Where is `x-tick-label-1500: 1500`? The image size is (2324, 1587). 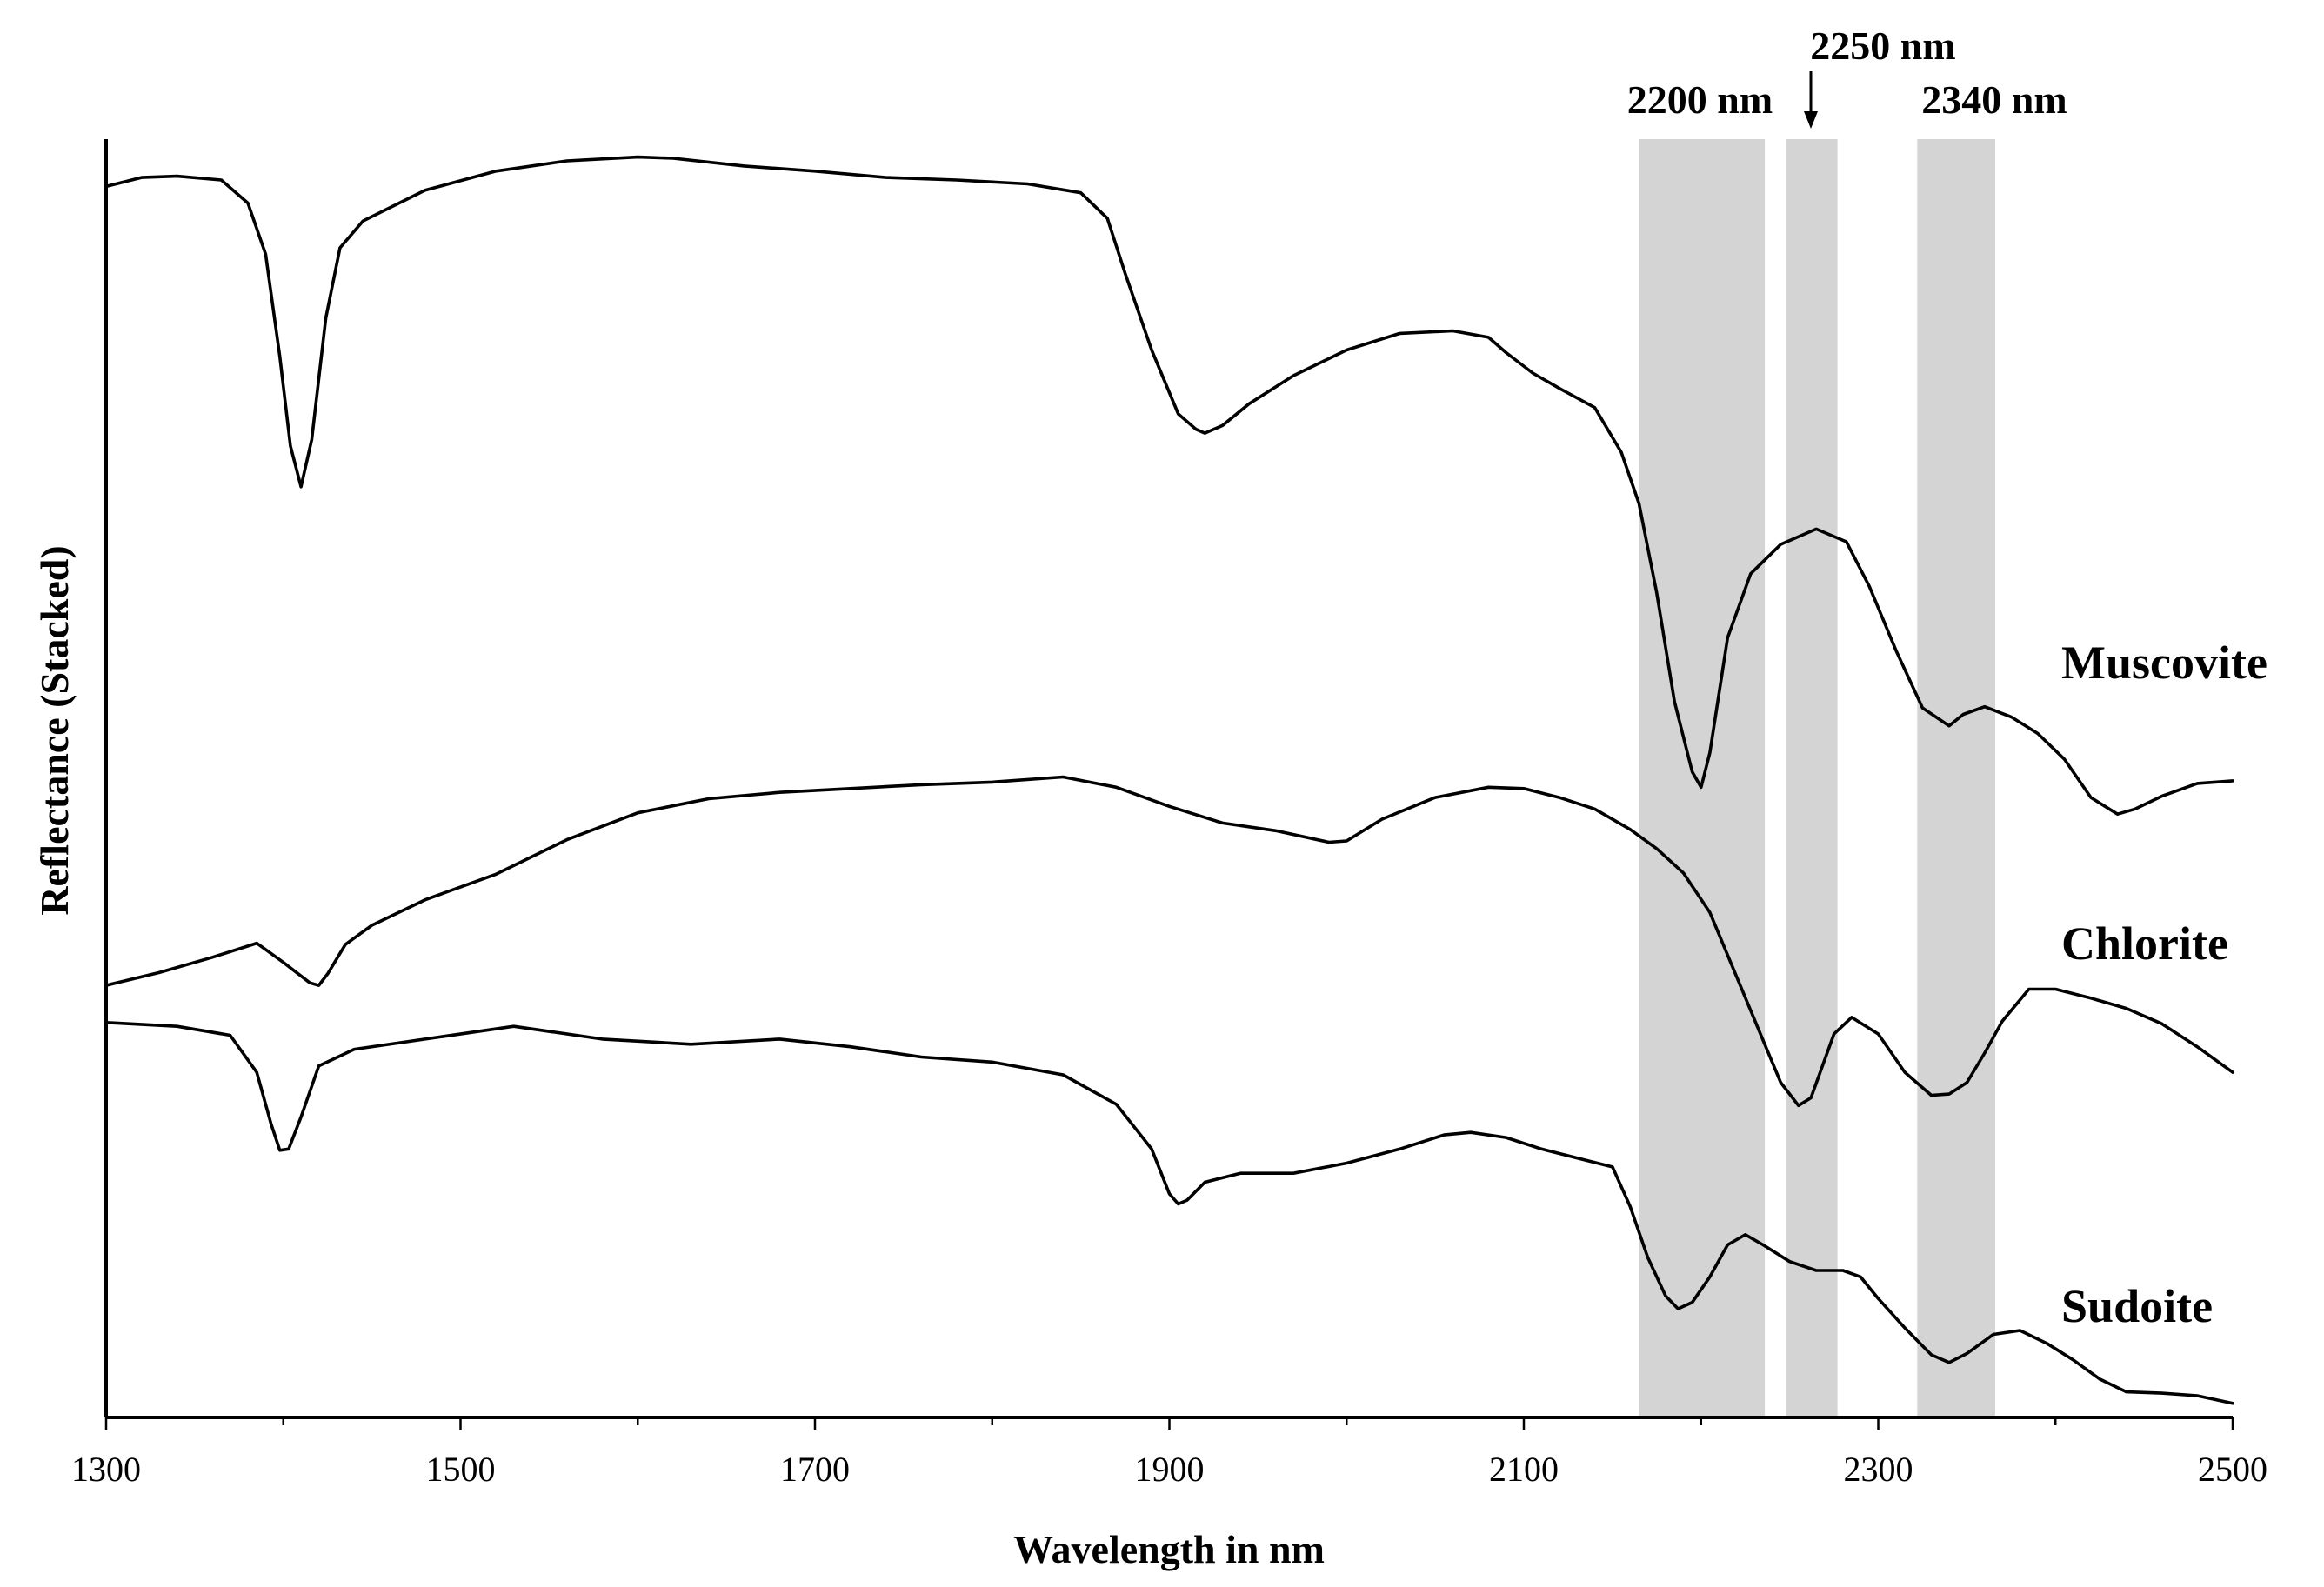
x-tick-label-1500: 1500 is located at coordinates (461, 1469).